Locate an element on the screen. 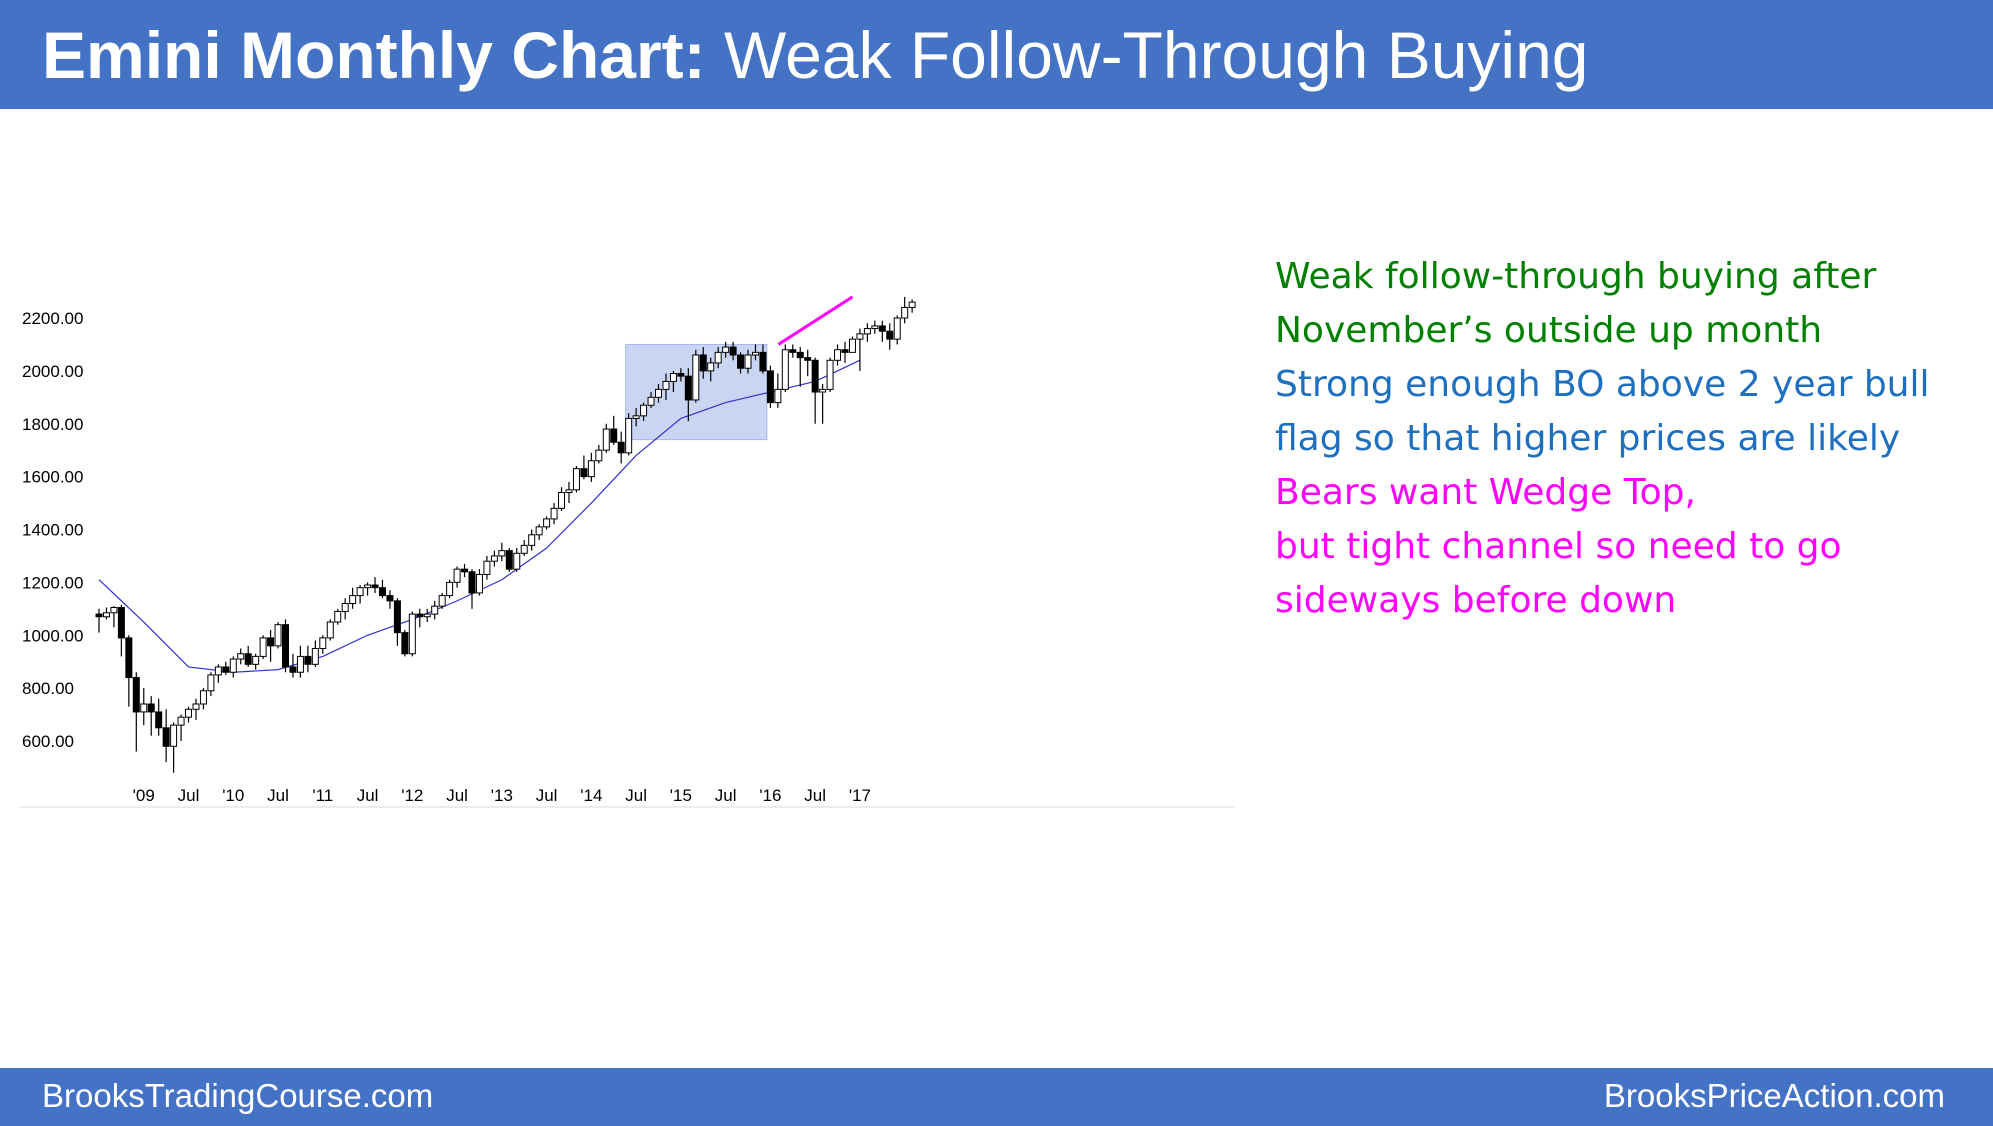  wedge-line-layer is located at coordinates (815, 320).